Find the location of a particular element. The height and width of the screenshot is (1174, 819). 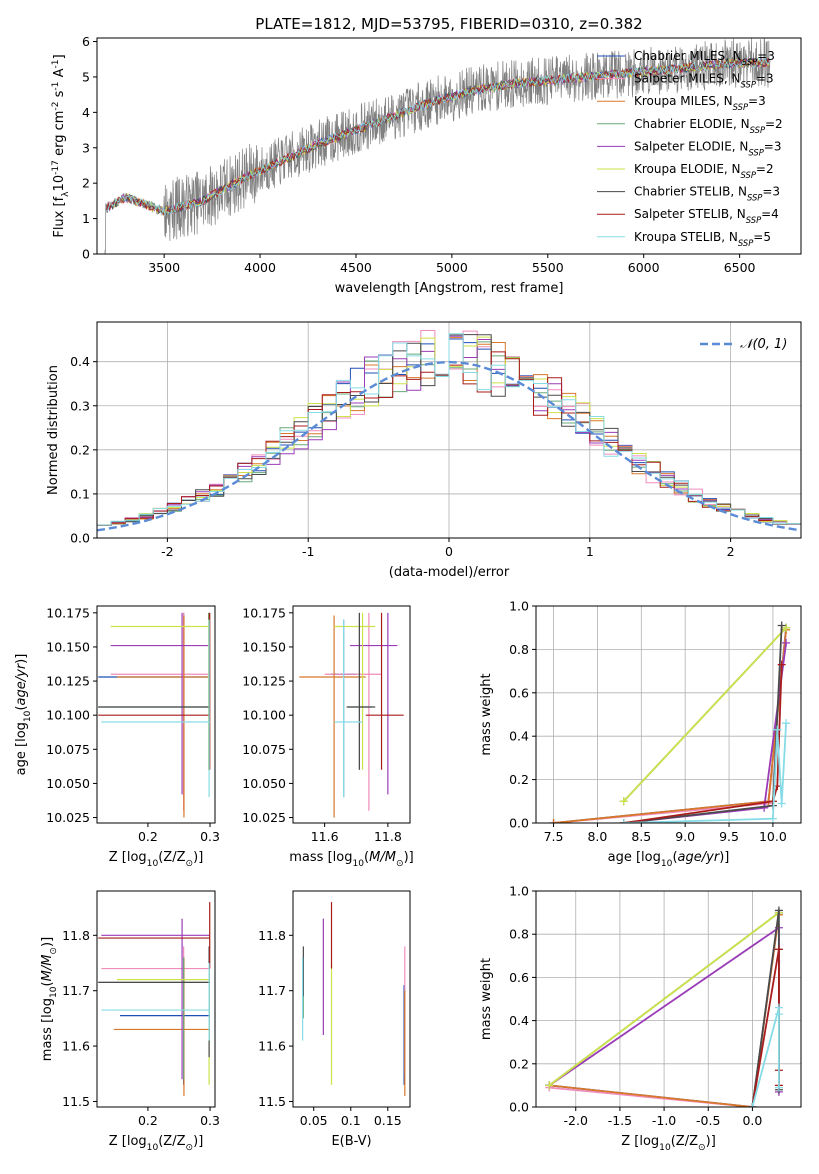

y-tick-label: 11.8 is located at coordinates (272, 935).